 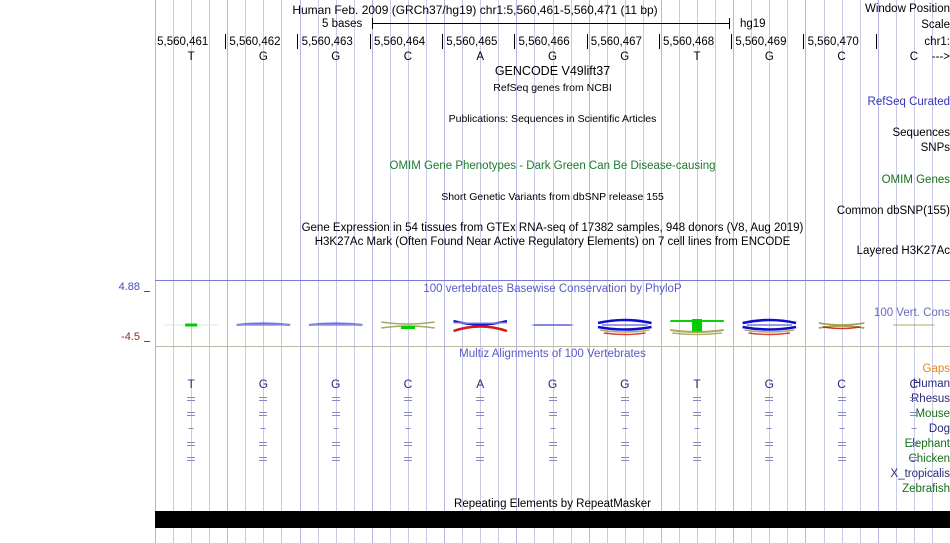 I want to click on track-label-layered-h3k27ac: Layered H3K27Ac, so click(x=903, y=251).